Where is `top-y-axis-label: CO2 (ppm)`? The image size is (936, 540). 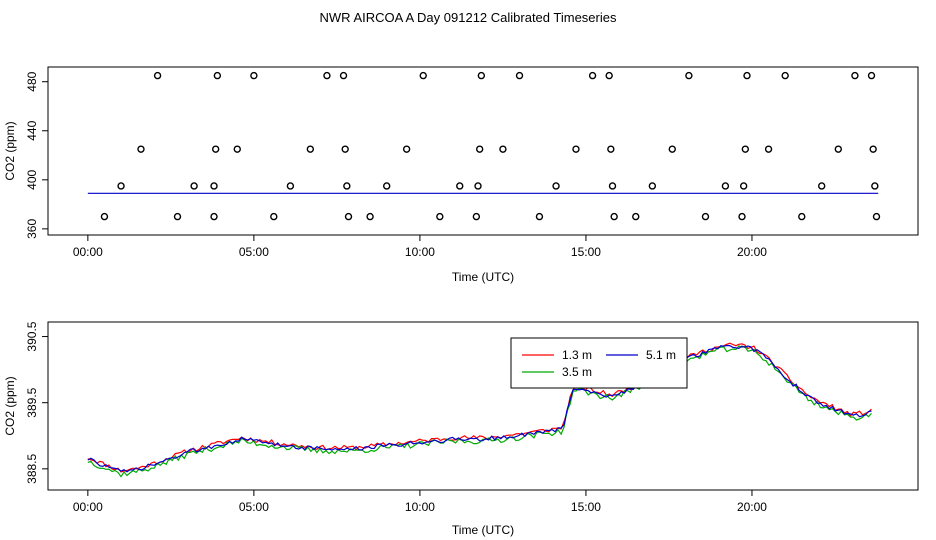 top-y-axis-label: CO2 (ppm) is located at coordinates (10, 150).